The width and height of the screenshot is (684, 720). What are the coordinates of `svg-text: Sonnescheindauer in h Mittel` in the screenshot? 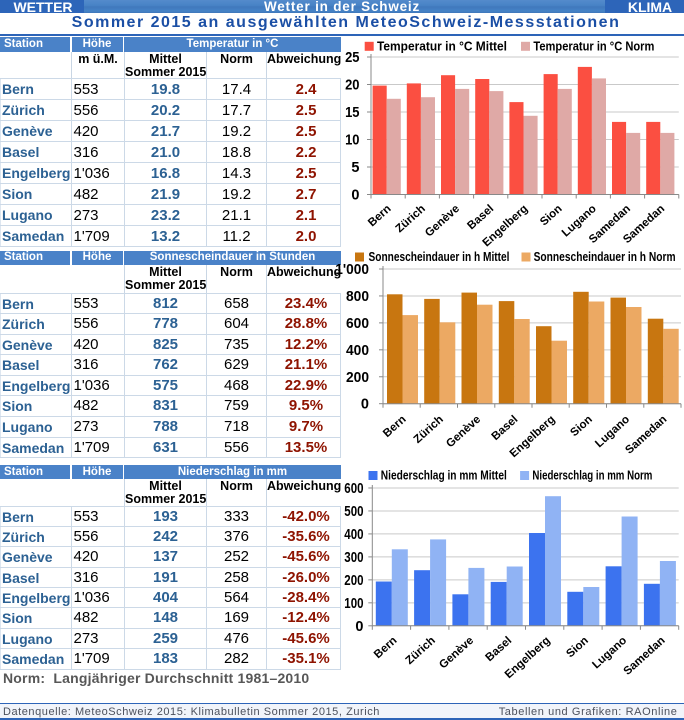 It's located at (439, 256).